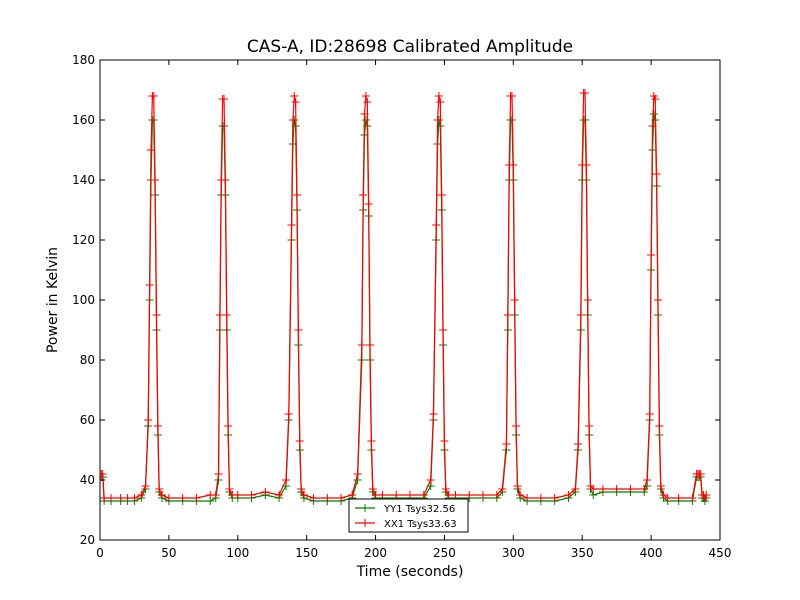 The image size is (800, 600). I want to click on x-tick-label: 300, so click(513, 553).